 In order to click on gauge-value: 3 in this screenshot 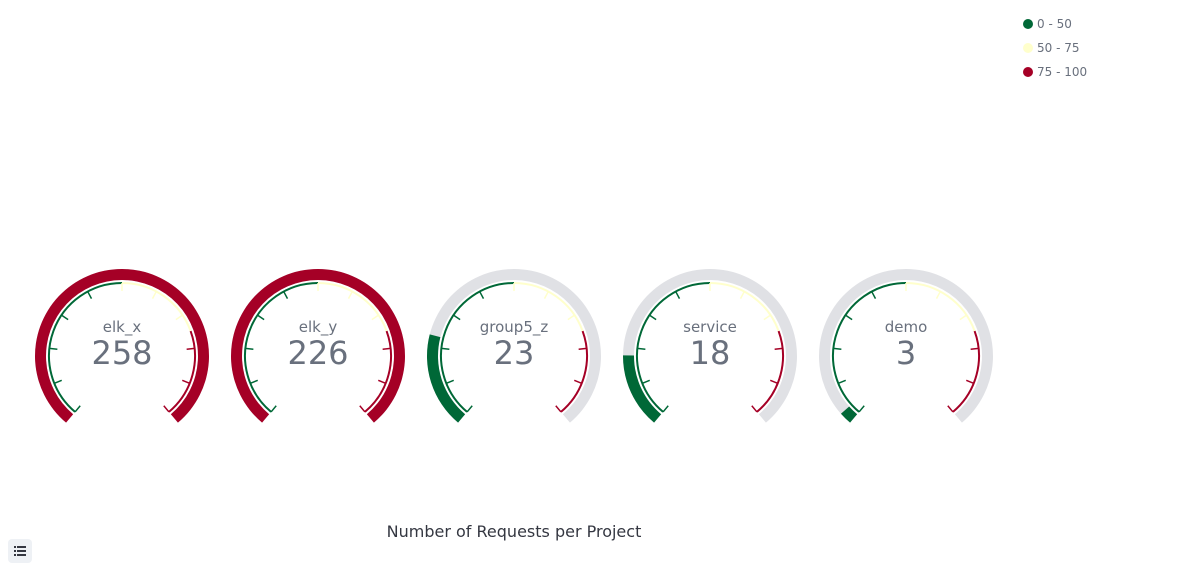, I will do `click(906, 353)`.